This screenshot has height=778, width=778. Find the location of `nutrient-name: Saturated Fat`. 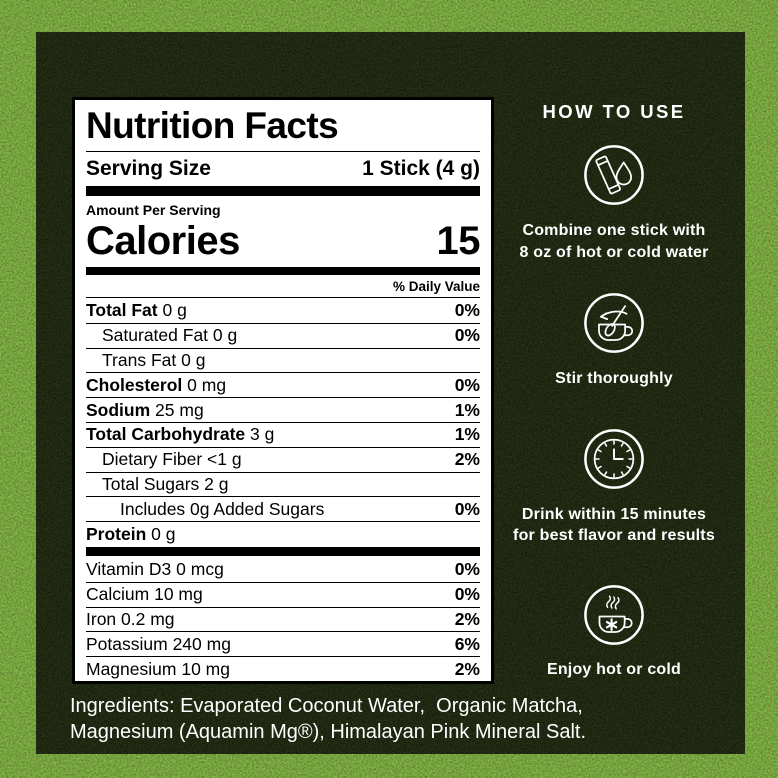

nutrient-name: Saturated Fat is located at coordinates (155, 335).